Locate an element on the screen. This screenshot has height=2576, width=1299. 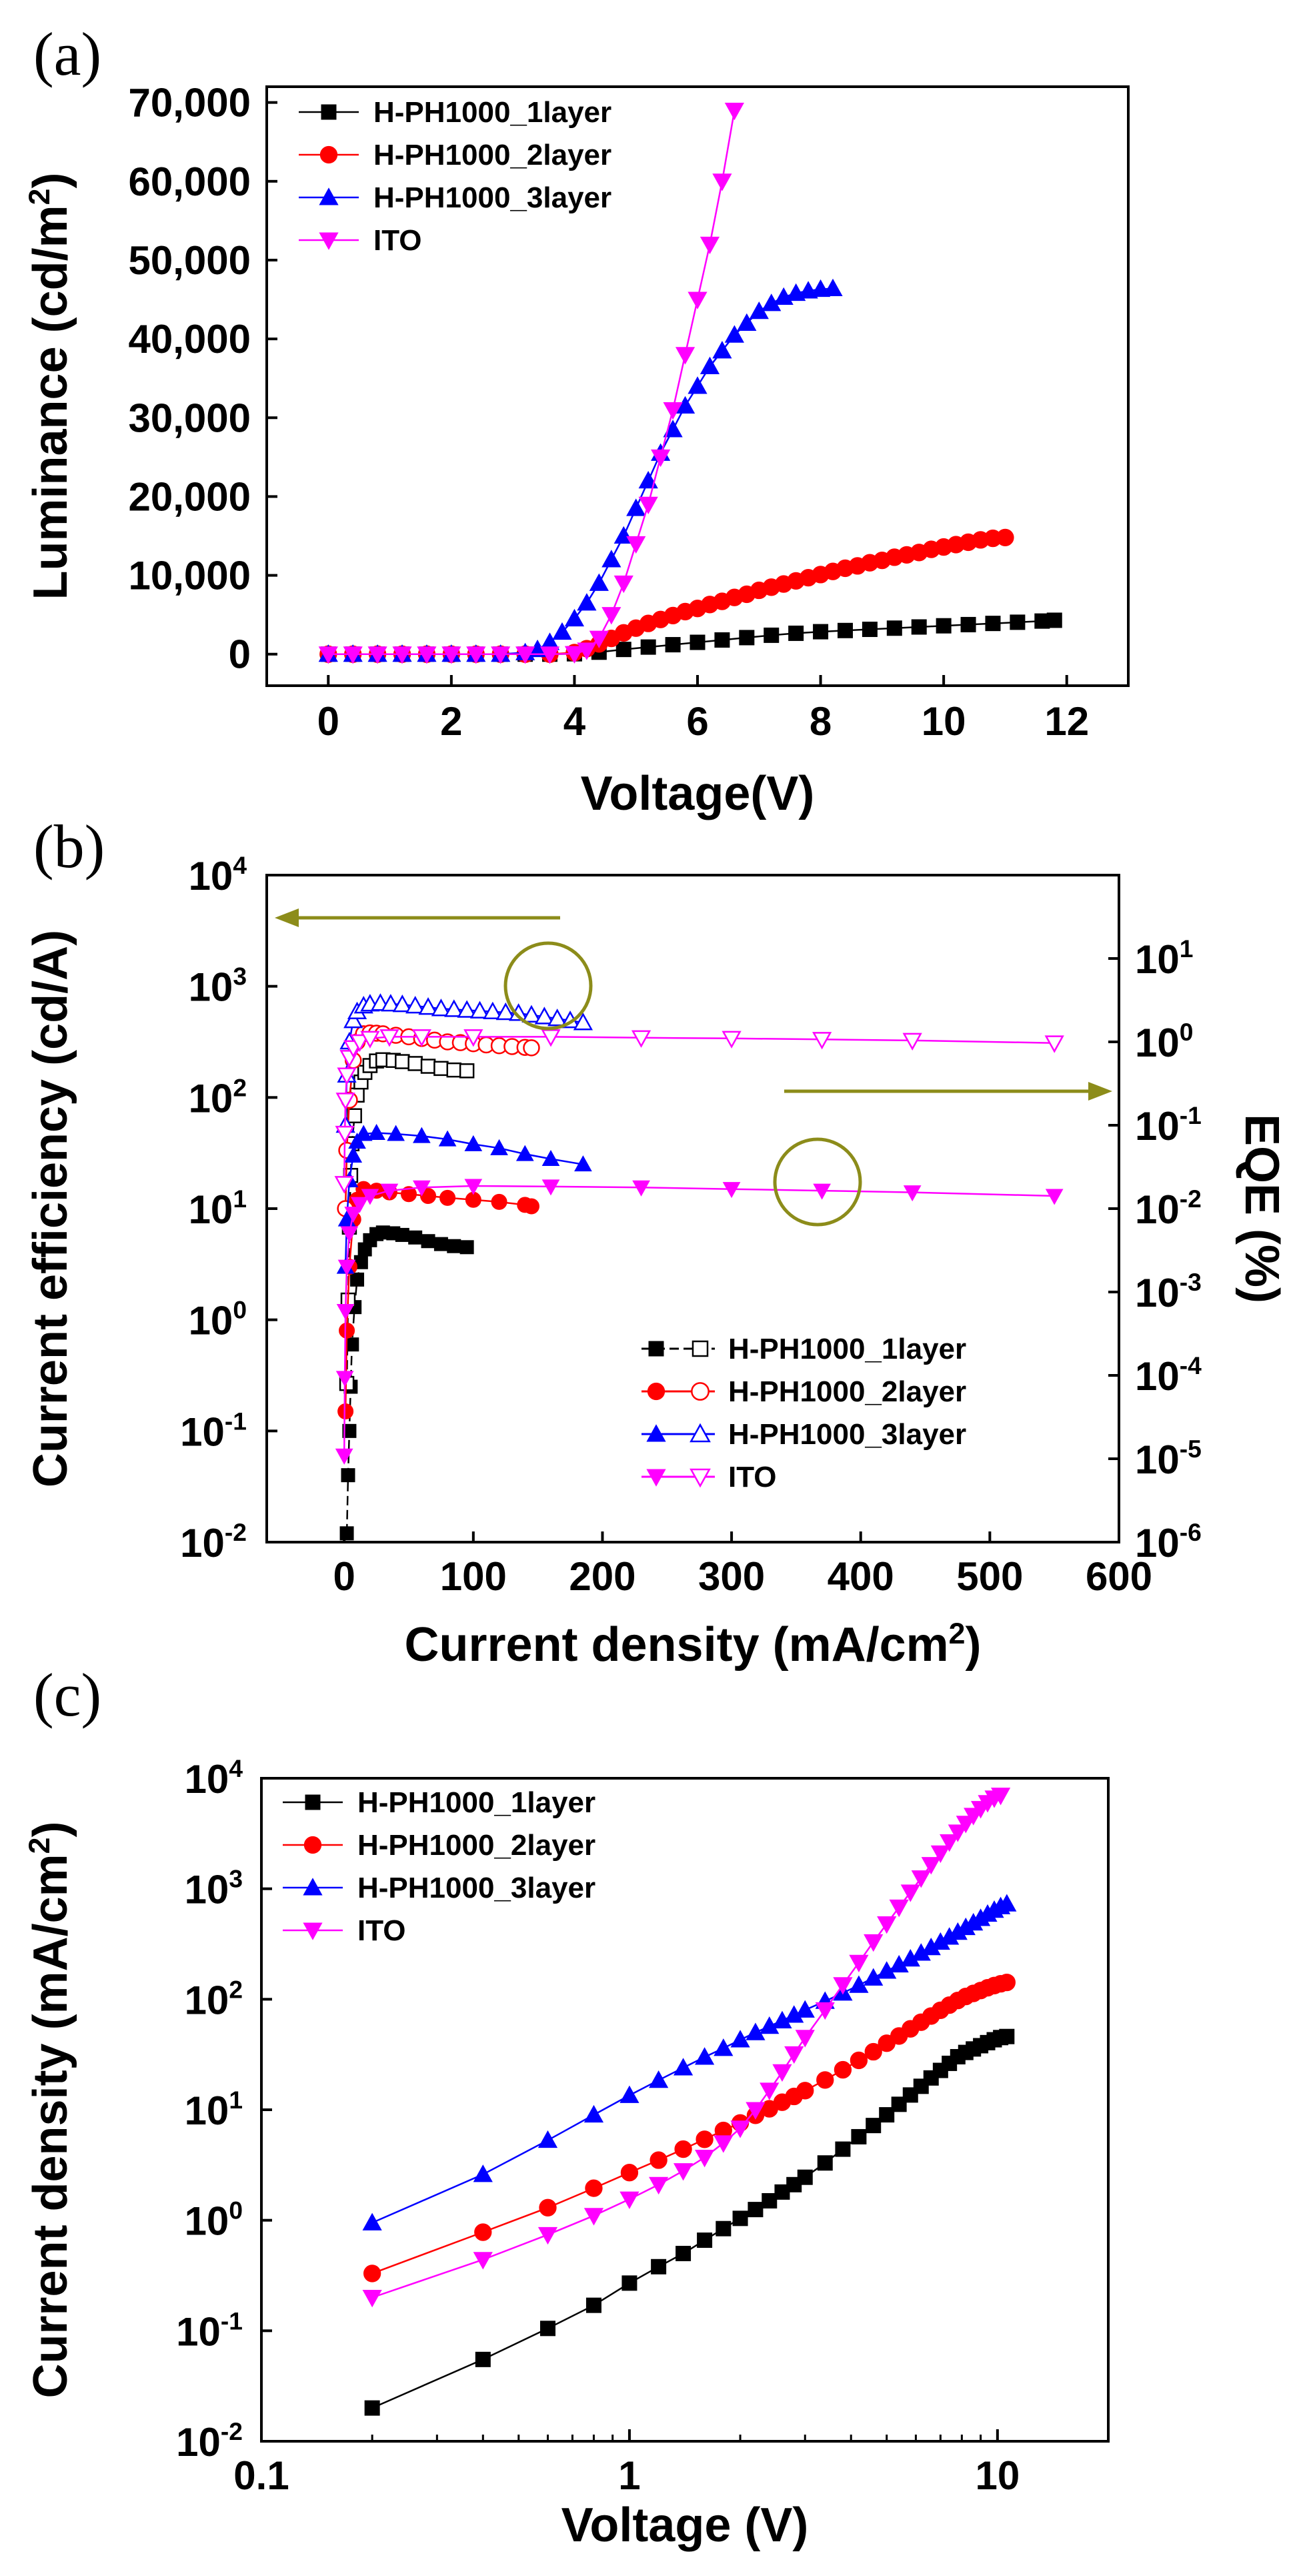
series-H-PH1000_1layer is located at coordinates (690, 2222).